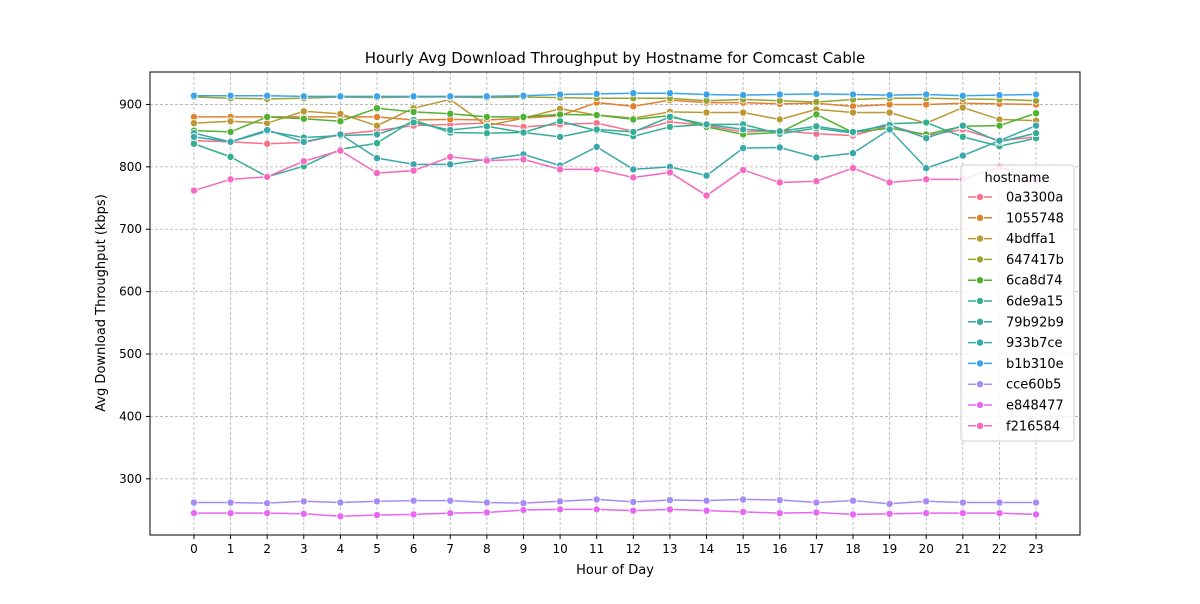 The height and width of the screenshot is (604, 1200). Describe the element at coordinates (816, 549) in the screenshot. I see `x-tick-label: 17` at that location.